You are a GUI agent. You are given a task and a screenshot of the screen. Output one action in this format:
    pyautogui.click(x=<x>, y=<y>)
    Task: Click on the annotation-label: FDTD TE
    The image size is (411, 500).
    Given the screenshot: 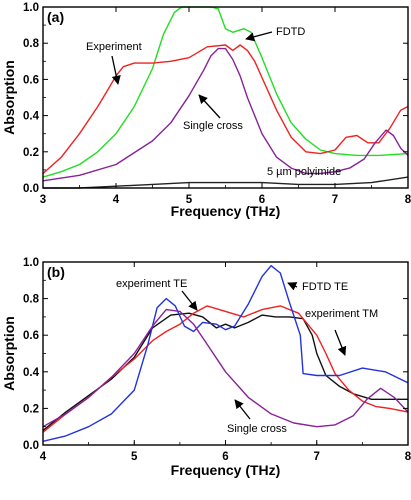 What is the action you would take?
    pyautogui.click(x=325, y=287)
    